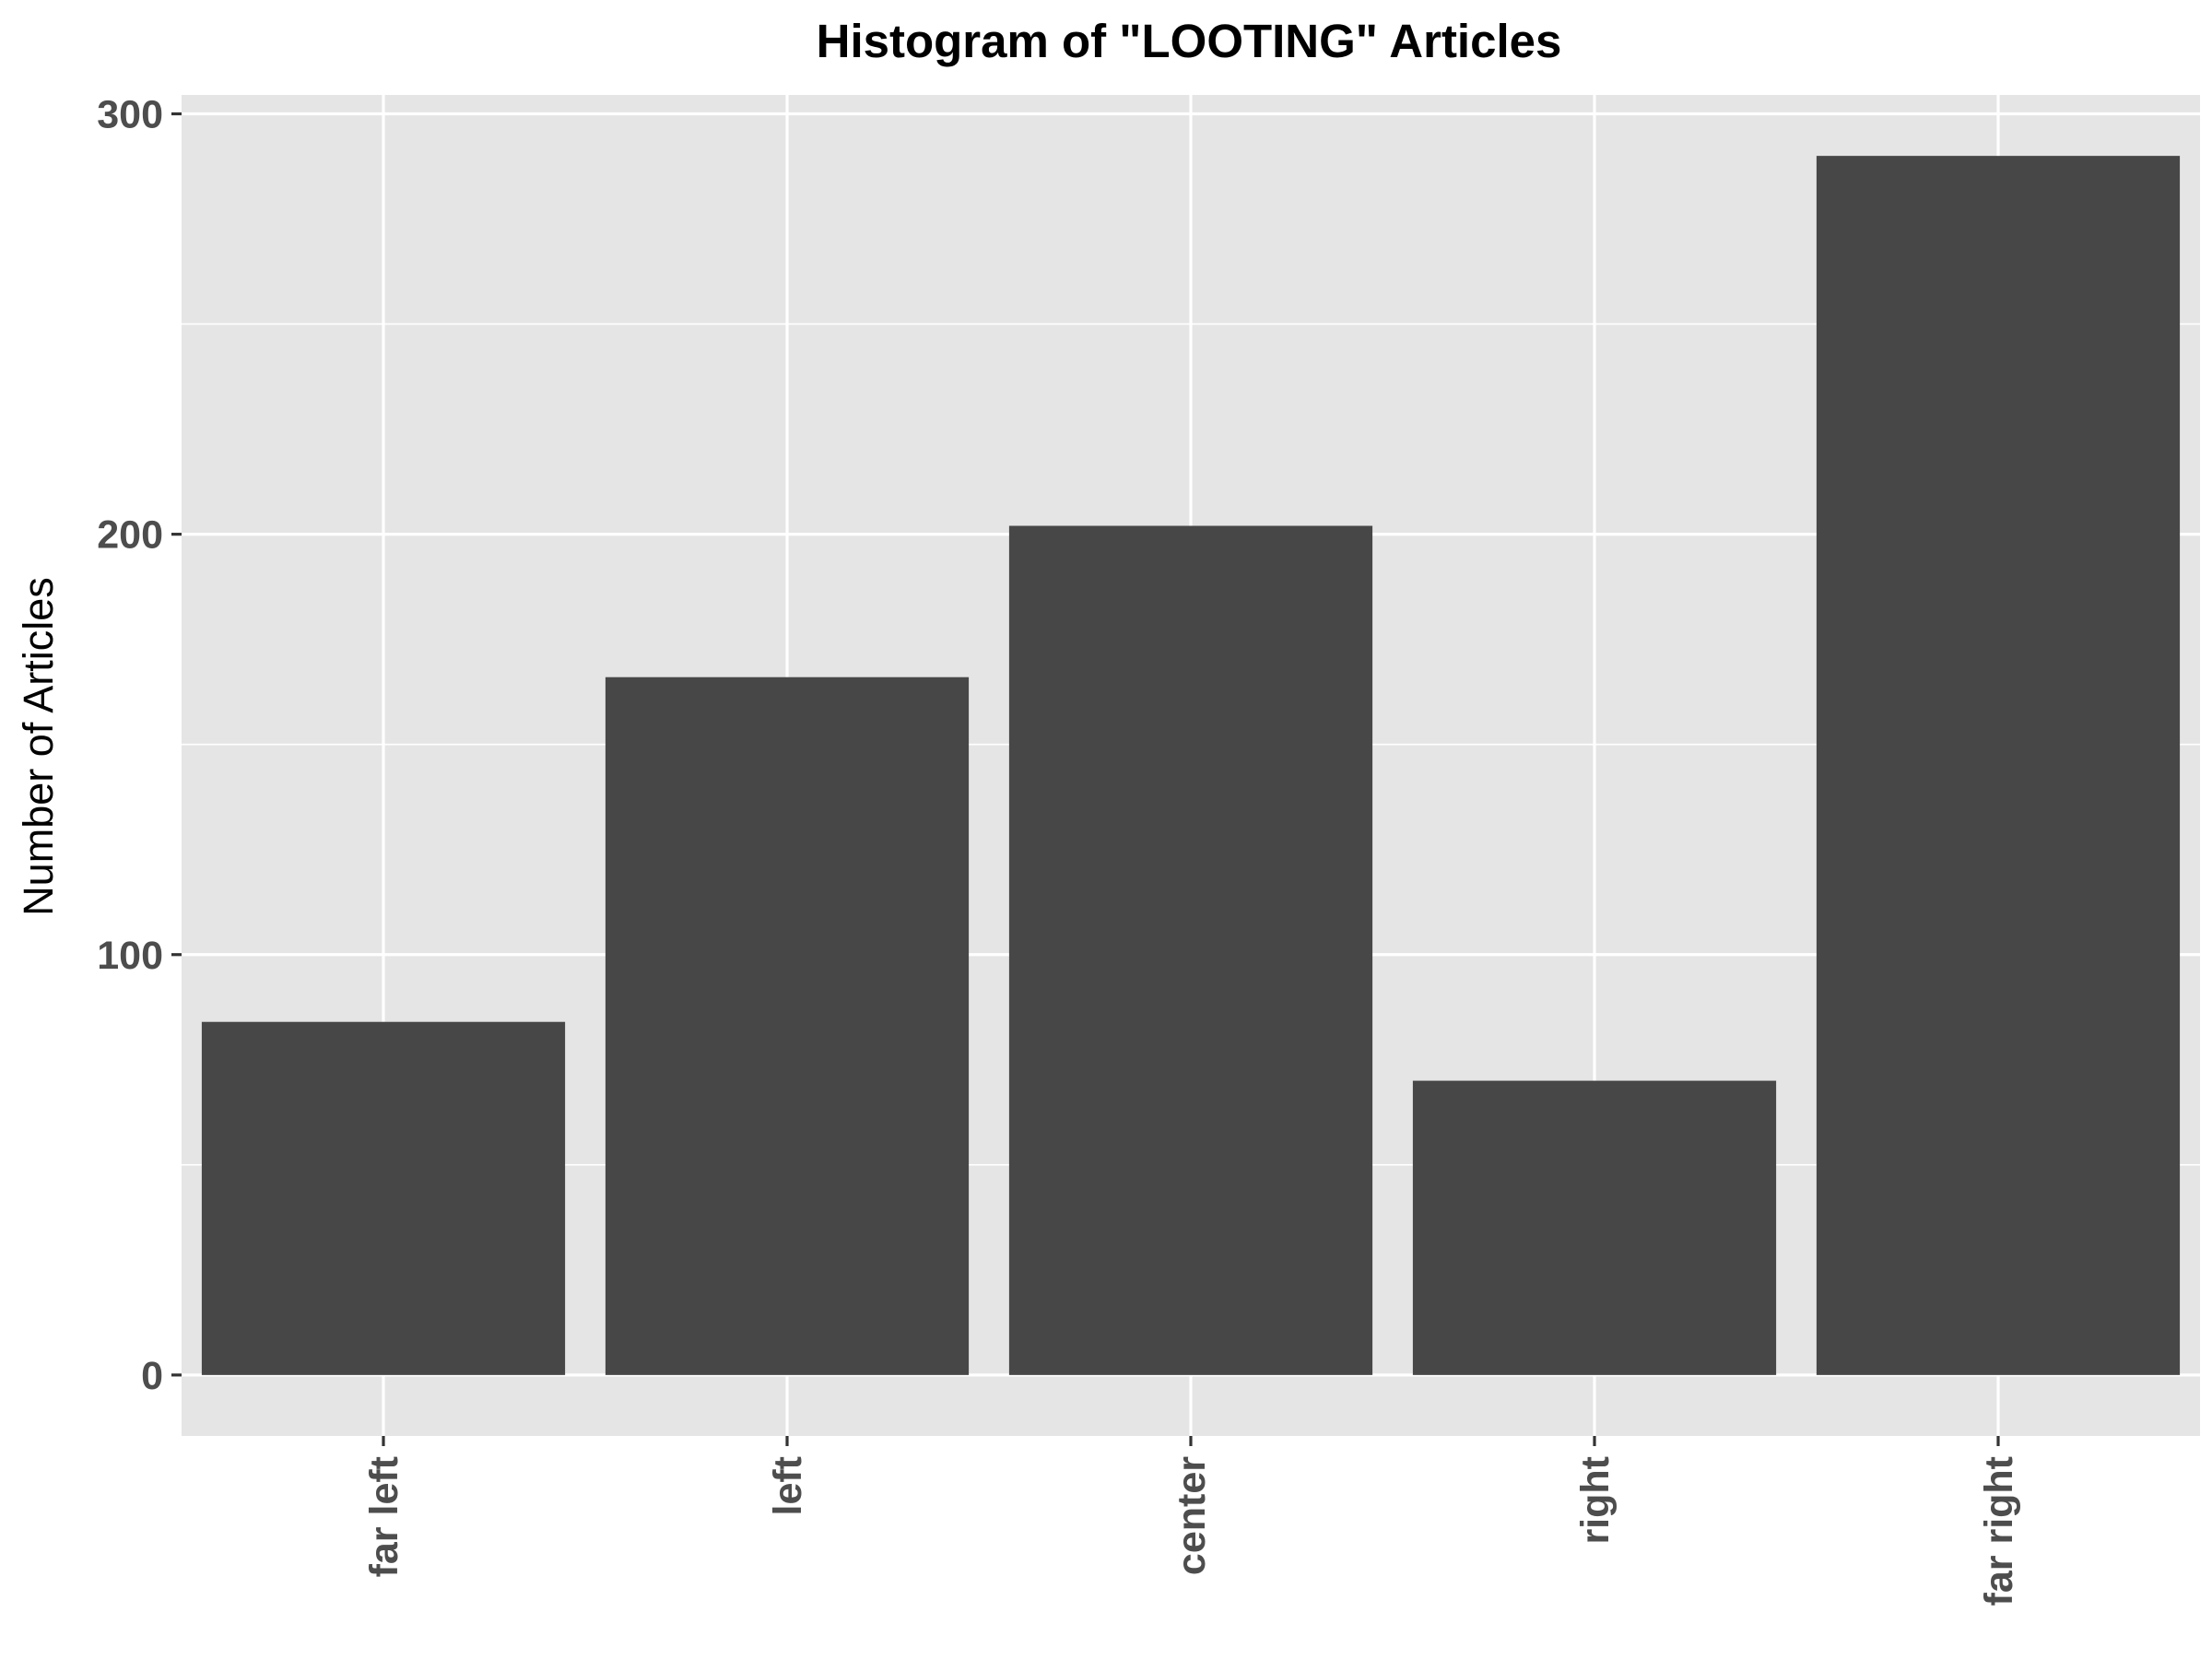 The width and height of the screenshot is (2212, 1659). Describe the element at coordinates (1190, 950) in the screenshot. I see `bar-center` at that location.